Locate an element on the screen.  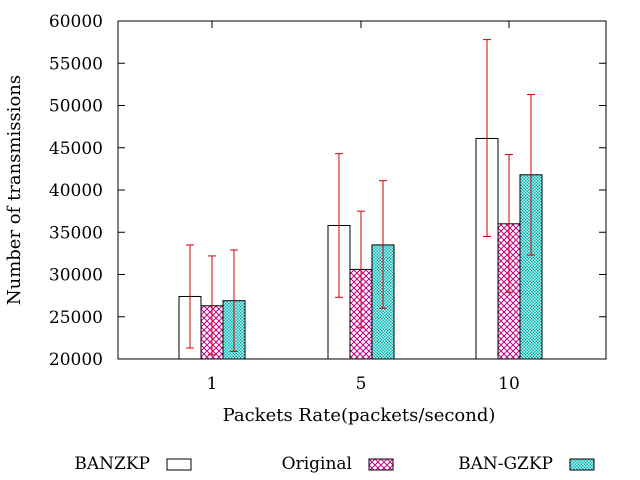
x-axis-title: Packets Rate(packets/second) is located at coordinates (359, 415).